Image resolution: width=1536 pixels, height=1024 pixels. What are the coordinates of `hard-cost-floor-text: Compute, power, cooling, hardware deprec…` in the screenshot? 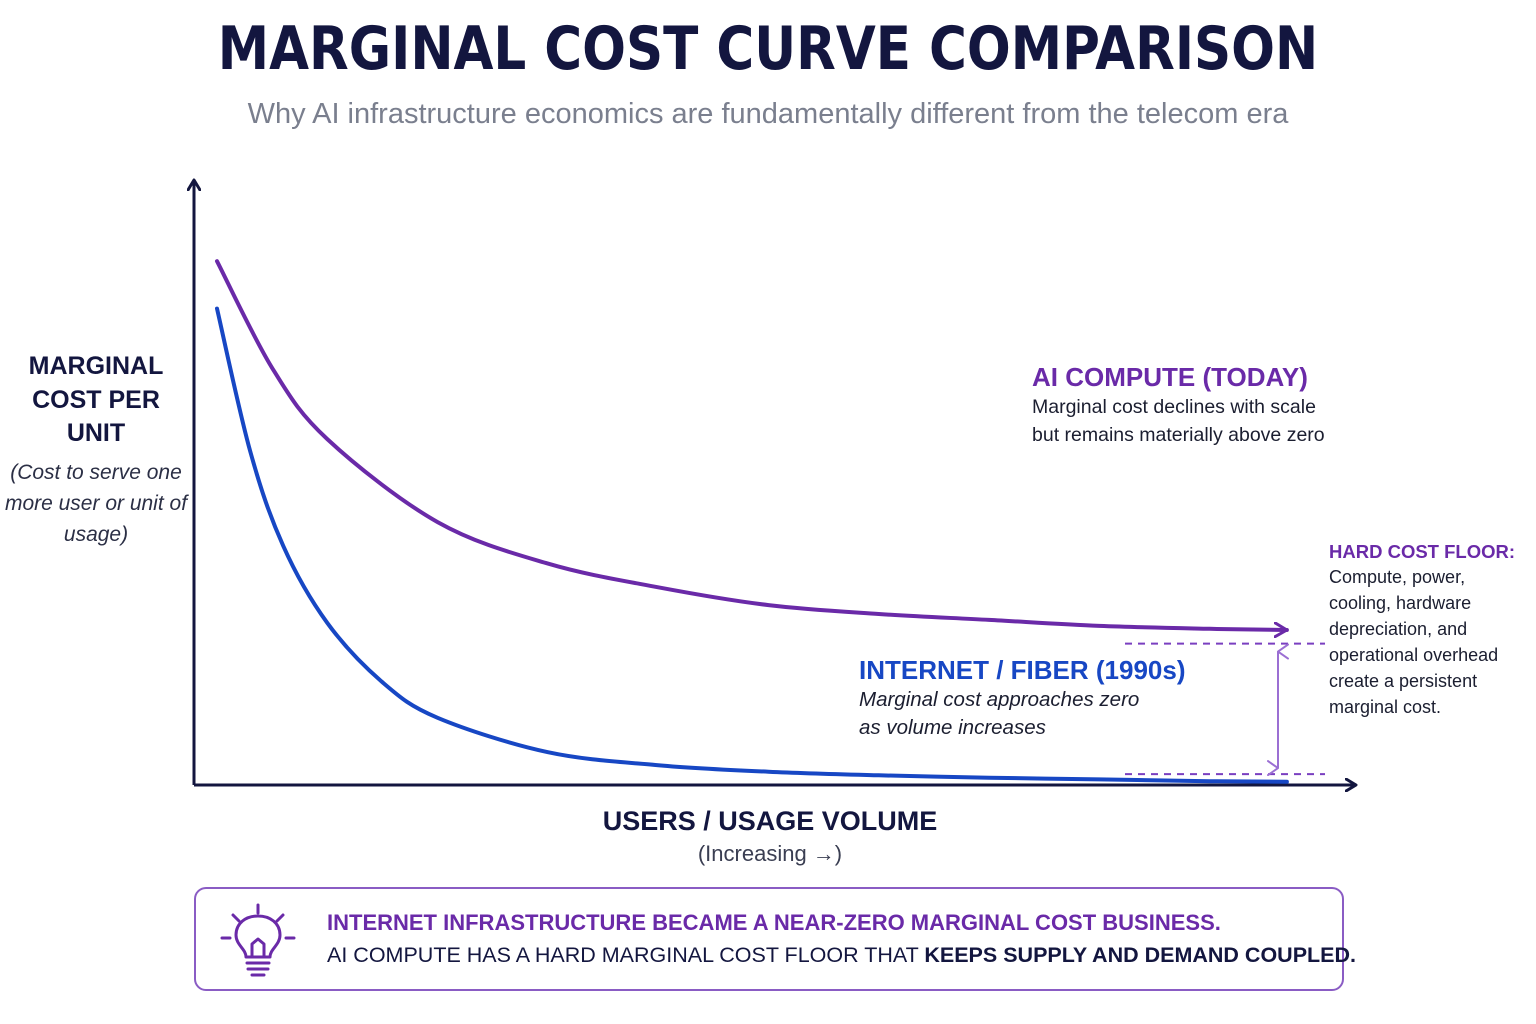 It's located at (1414, 642).